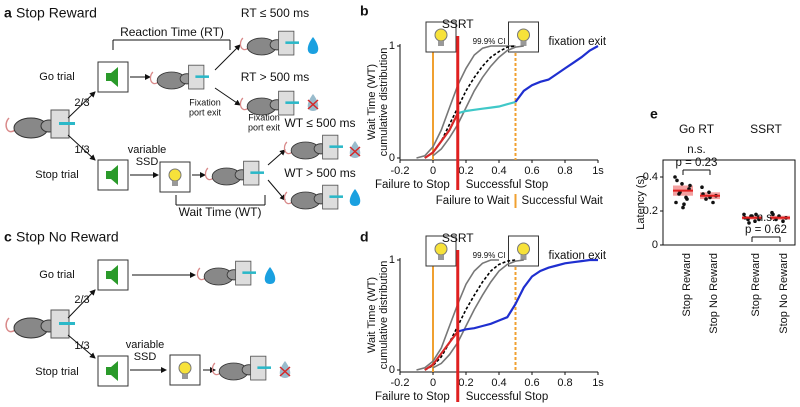  Describe the element at coordinates (433, 171) in the screenshot. I see `x-tick-label: 0` at that location.